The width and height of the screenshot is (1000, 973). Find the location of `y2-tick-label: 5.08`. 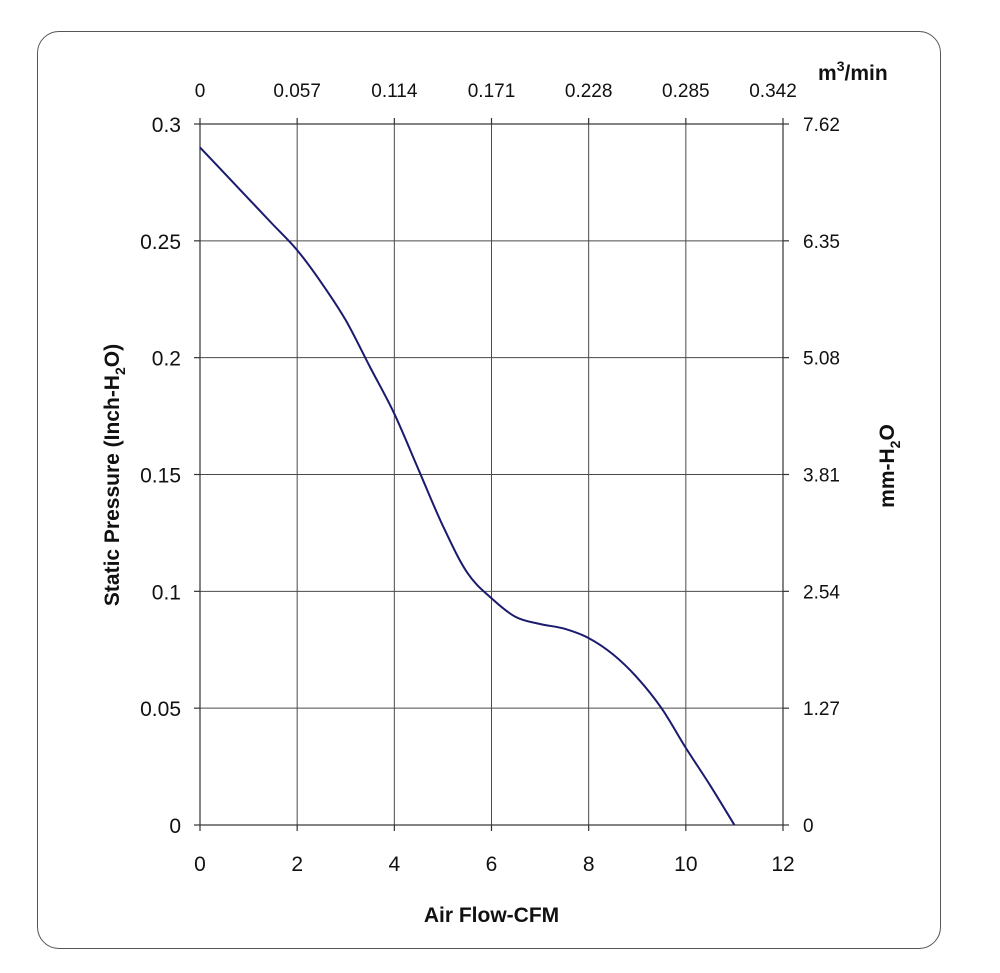

y2-tick-label: 5.08 is located at coordinates (821, 359).